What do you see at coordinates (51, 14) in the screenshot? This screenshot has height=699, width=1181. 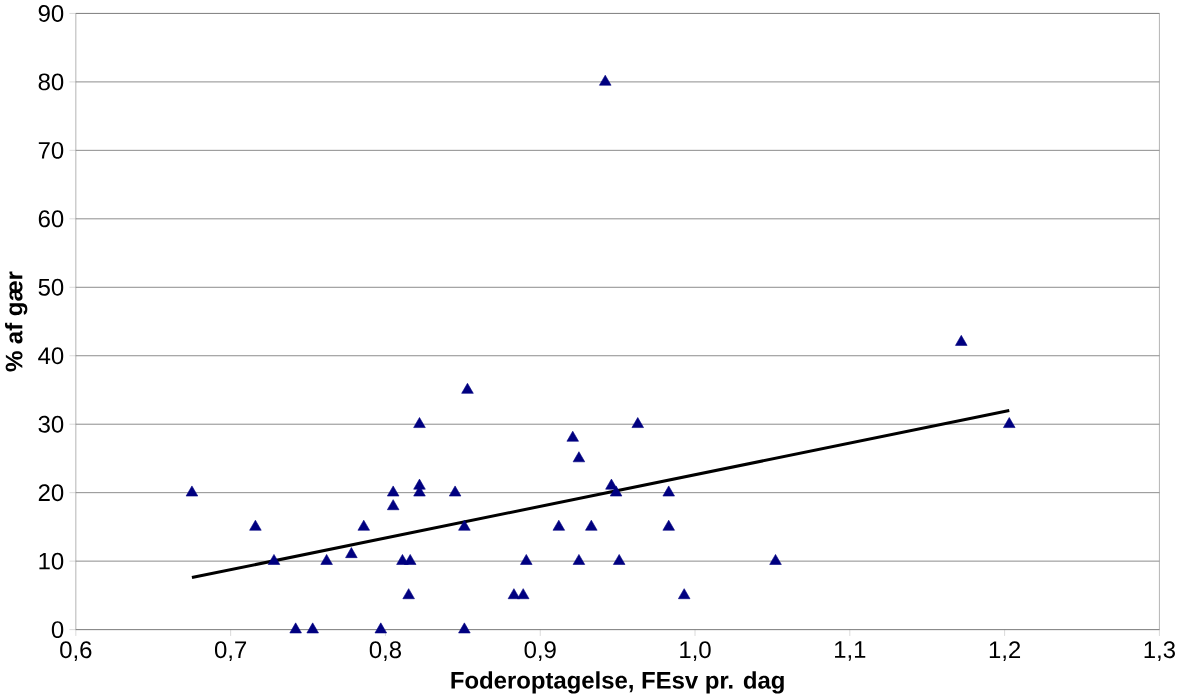 I see `y-tick-label: 90` at bounding box center [51, 14].